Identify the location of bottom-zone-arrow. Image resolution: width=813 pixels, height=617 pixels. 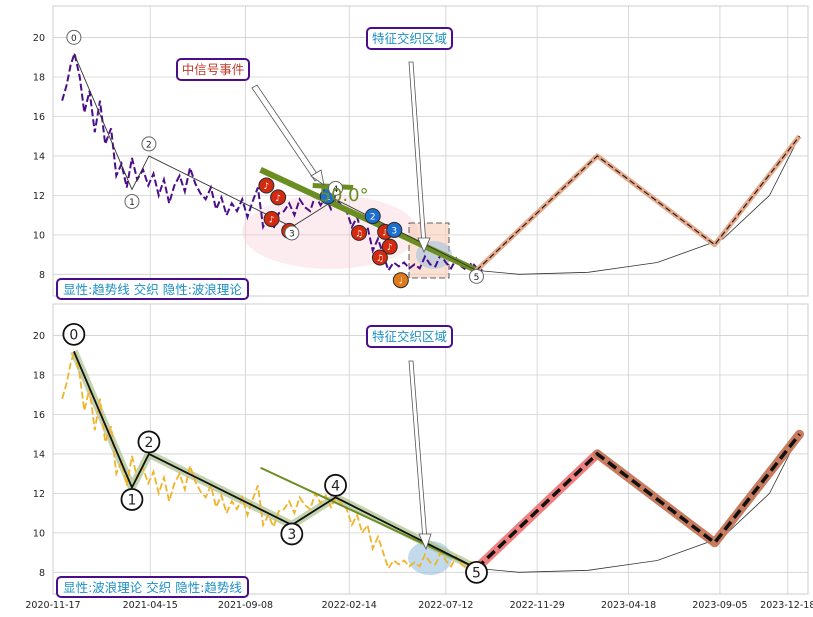
(420, 455).